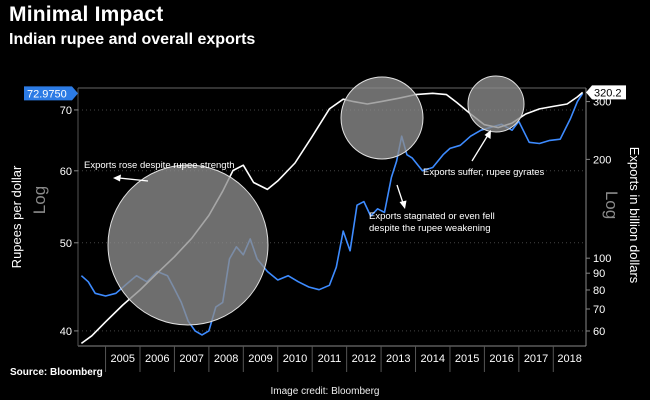  Describe the element at coordinates (429, 228) in the screenshot. I see `annotation-stagnated-line-2: despite the rupee weakening` at that location.